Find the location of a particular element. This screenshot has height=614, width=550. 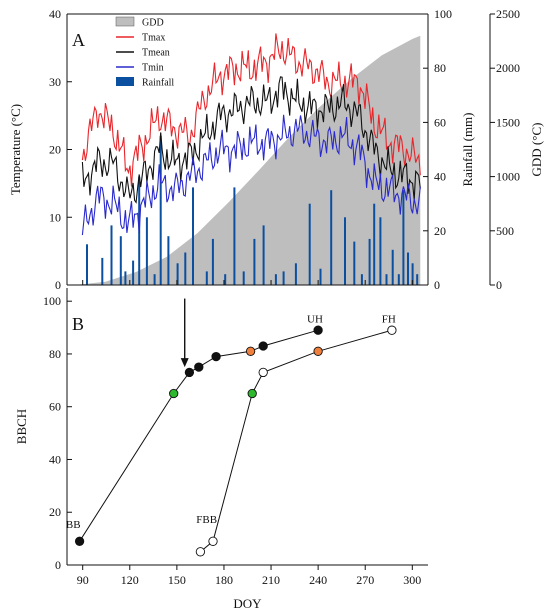

legend-label-gdd: GDD is located at coordinates (153, 23).